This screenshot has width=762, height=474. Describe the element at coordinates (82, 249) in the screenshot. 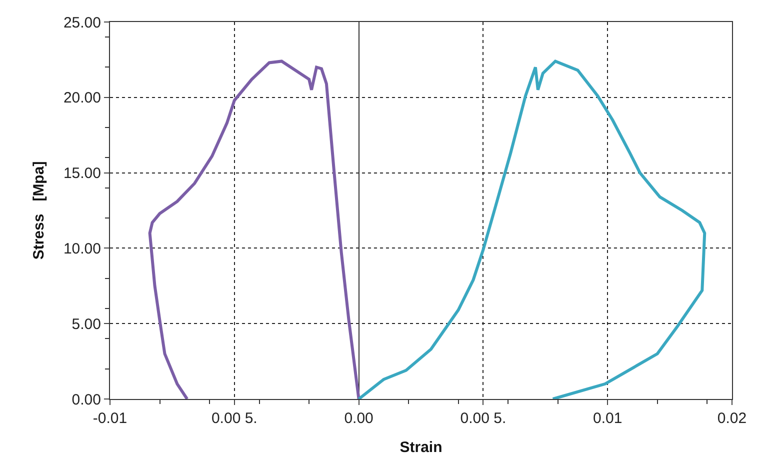

I see `y-tick-label: 10.00` at that location.